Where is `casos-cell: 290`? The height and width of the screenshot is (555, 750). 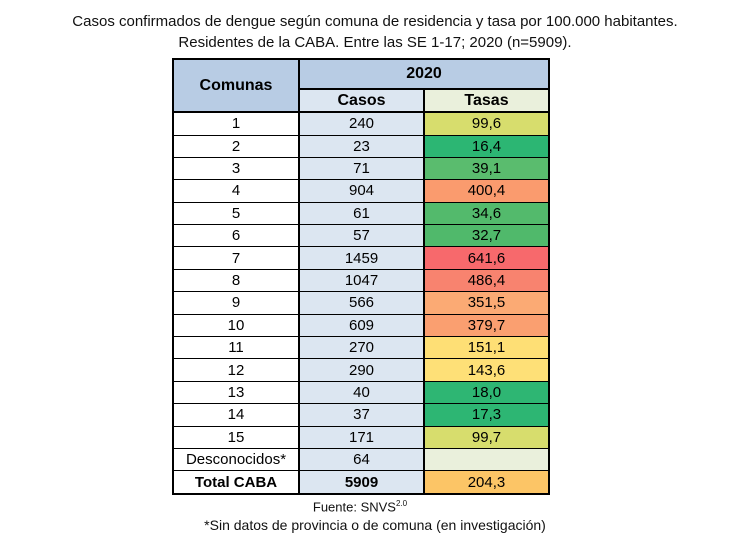
casos-cell: 290 is located at coordinates (361, 370).